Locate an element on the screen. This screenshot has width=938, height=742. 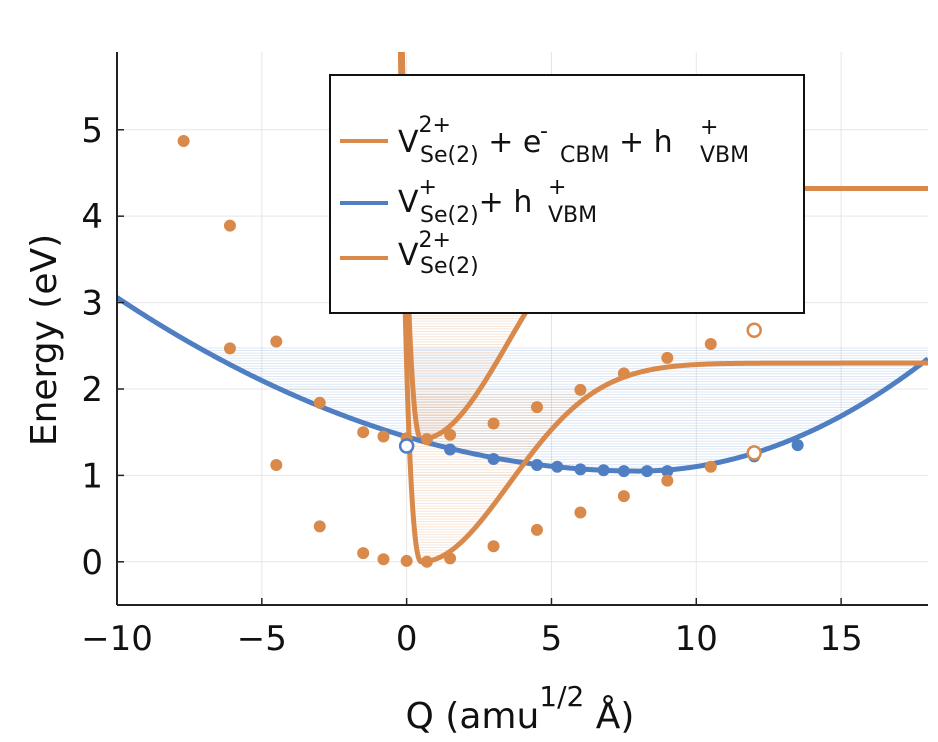
legend-upper-sub1: Se(2) is located at coordinates (449, 155).